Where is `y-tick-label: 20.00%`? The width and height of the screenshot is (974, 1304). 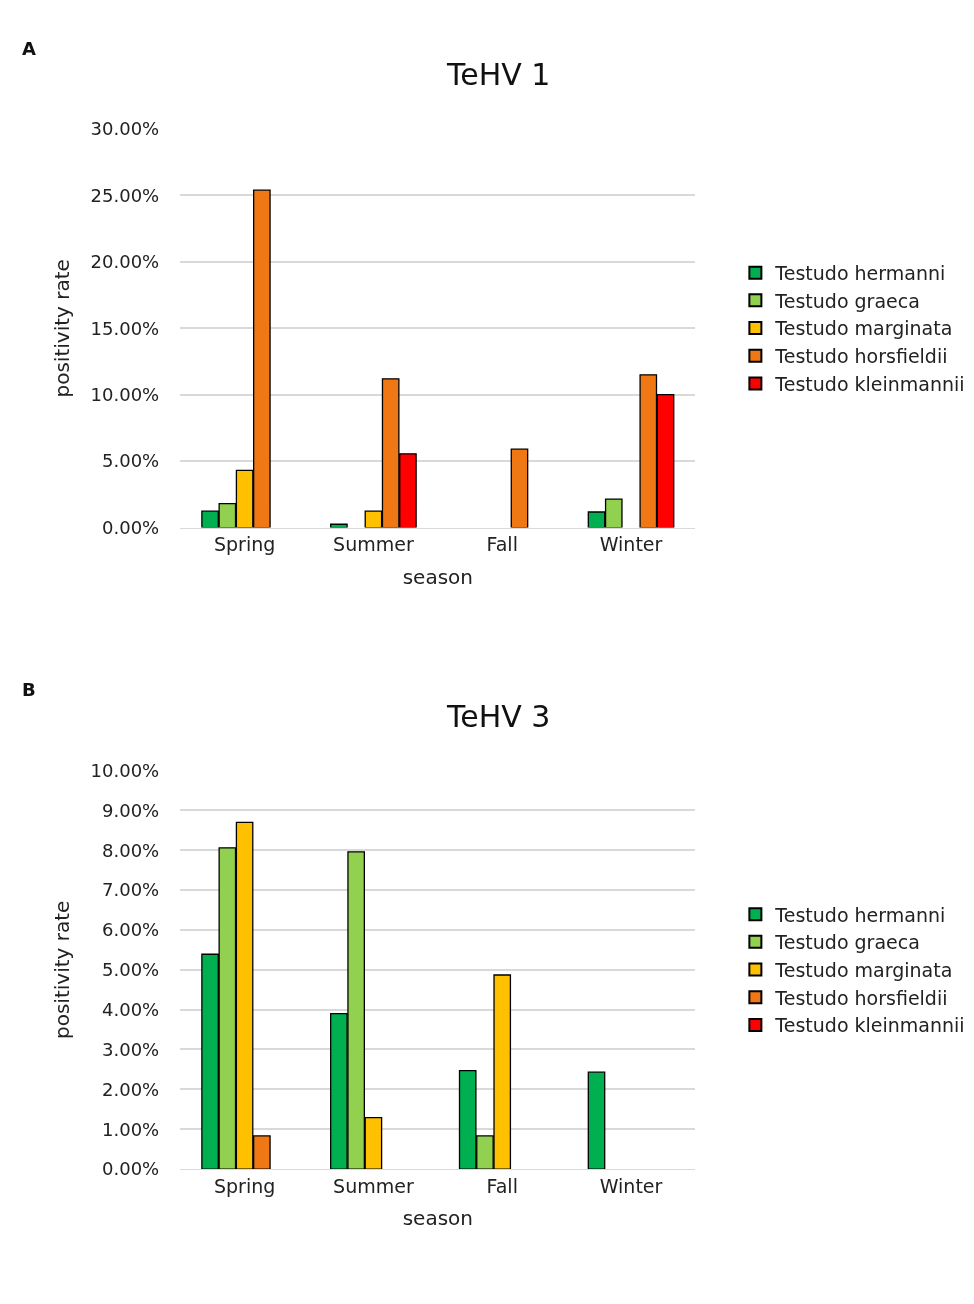 y-tick-label: 20.00% is located at coordinates (125, 262).